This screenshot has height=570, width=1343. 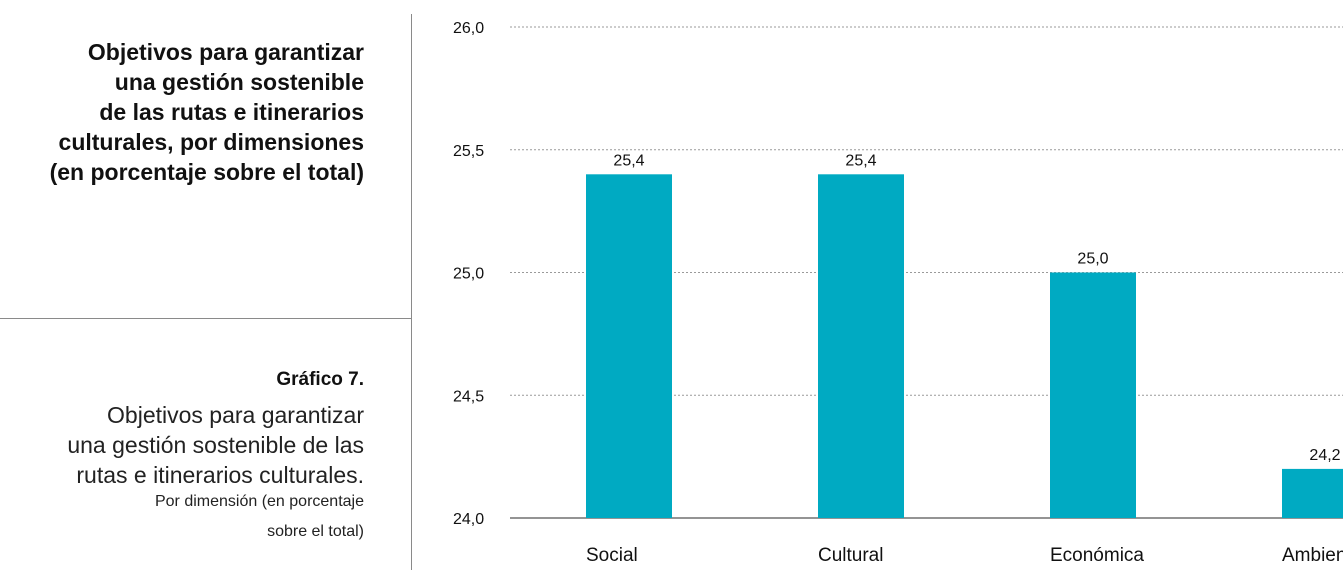 What do you see at coordinates (211, 142) in the screenshot?
I see `heading-line: culturales, por dimensiones` at bounding box center [211, 142].